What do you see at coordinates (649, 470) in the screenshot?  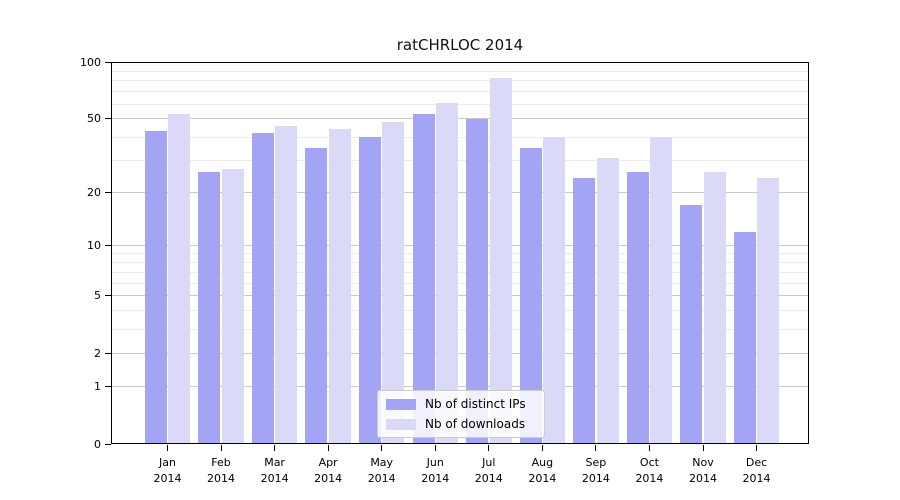 I see `x-tick-label-oct: Oct 2014` at bounding box center [649, 470].